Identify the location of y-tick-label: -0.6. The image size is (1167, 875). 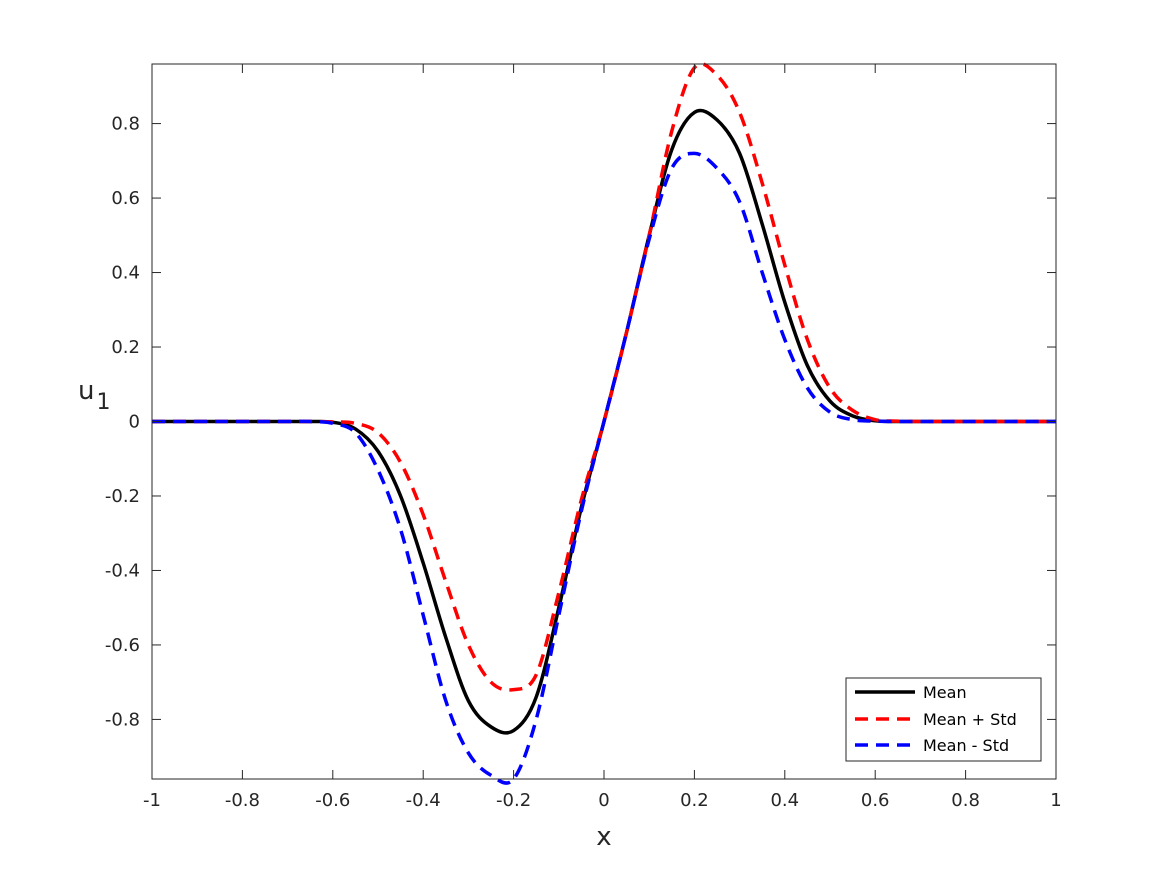
(122, 645).